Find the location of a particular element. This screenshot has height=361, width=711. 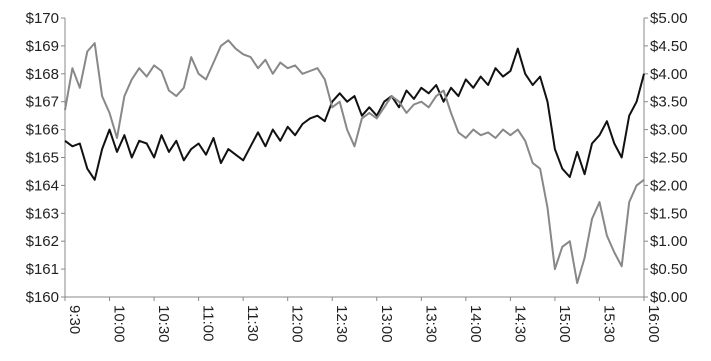

x-tick-label: 10:00 is located at coordinates (119, 324).